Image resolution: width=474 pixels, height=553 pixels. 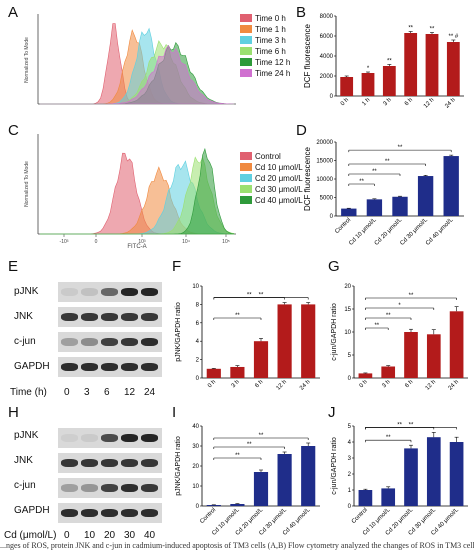 What do you see at coordinates (198, 507) in the screenshot?
I see `chart-i-ytick-0: 0` at bounding box center [198, 507].